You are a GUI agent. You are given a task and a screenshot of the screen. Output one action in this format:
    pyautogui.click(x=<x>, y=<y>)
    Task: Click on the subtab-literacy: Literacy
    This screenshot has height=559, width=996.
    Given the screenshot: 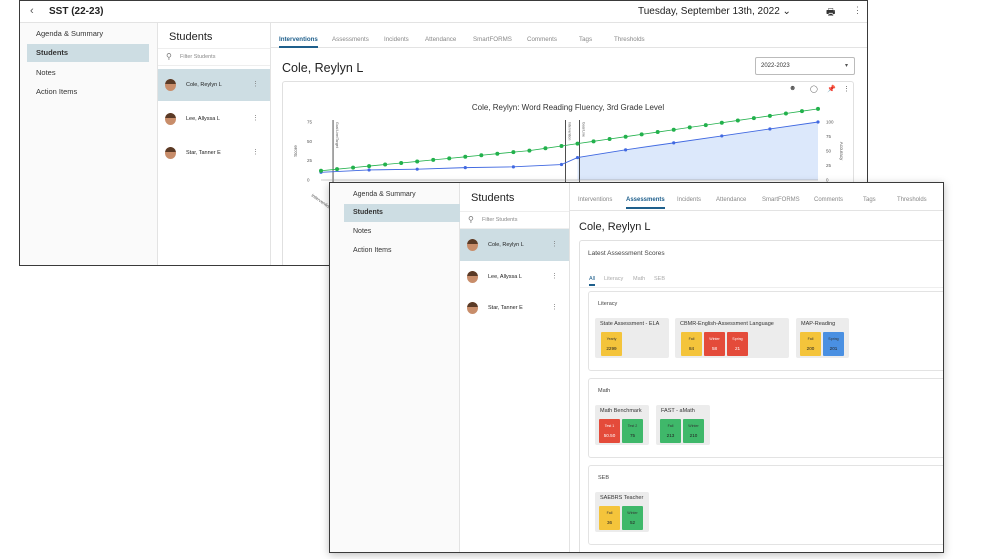 What is the action you would take?
    pyautogui.click(x=614, y=279)
    